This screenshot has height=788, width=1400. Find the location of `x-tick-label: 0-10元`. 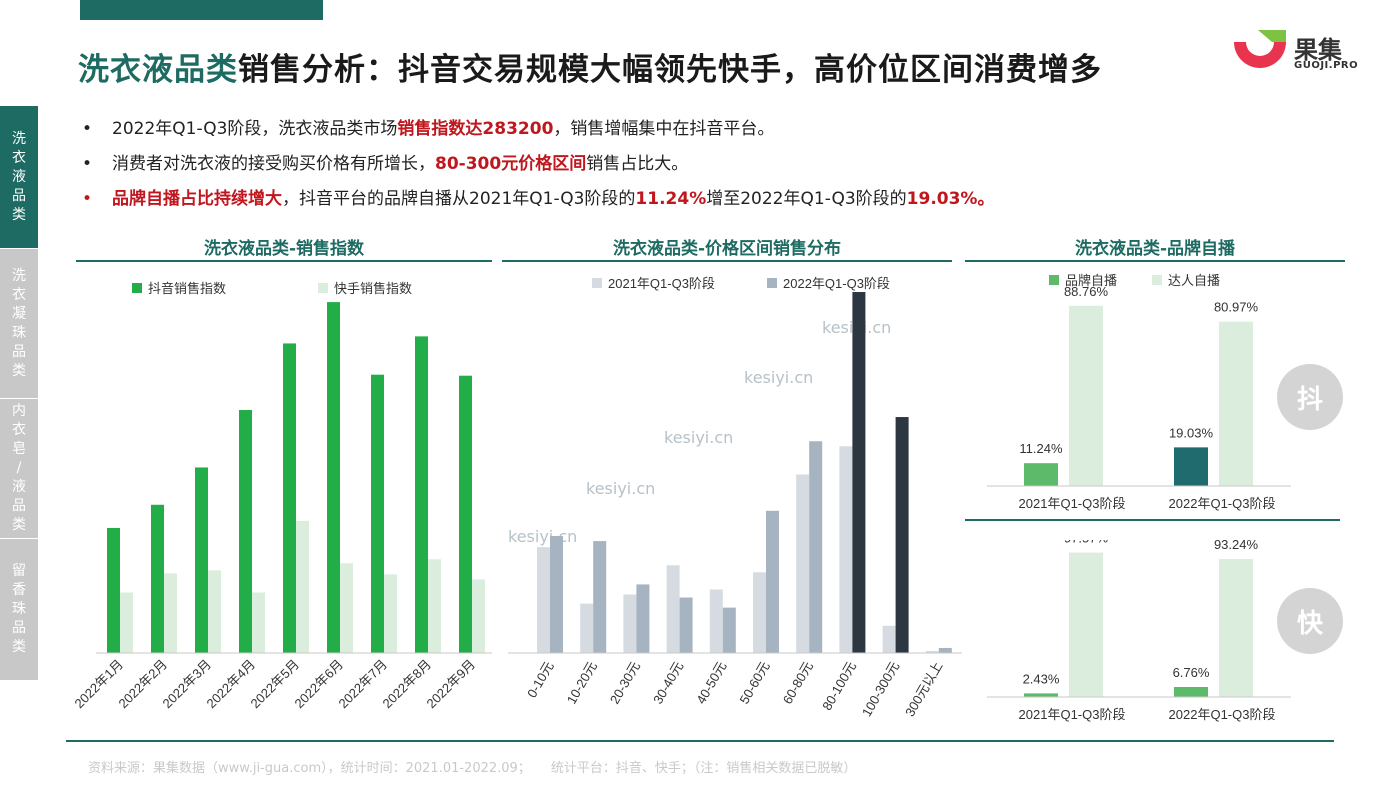

x-tick-label: 0-10元 is located at coordinates (540, 679).